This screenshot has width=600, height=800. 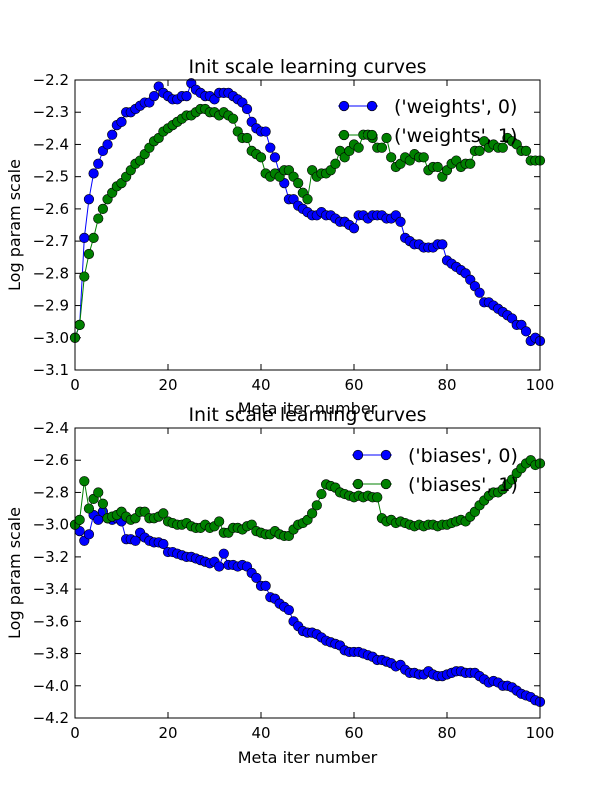 I want to click on weights-x-tick-label: 80, so click(x=446, y=385).